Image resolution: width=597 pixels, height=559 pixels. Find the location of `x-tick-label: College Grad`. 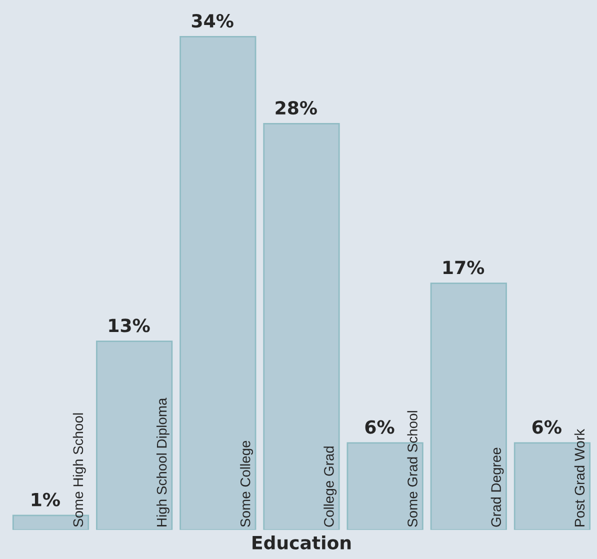

x-tick-label: College Grad is located at coordinates (330, 486).